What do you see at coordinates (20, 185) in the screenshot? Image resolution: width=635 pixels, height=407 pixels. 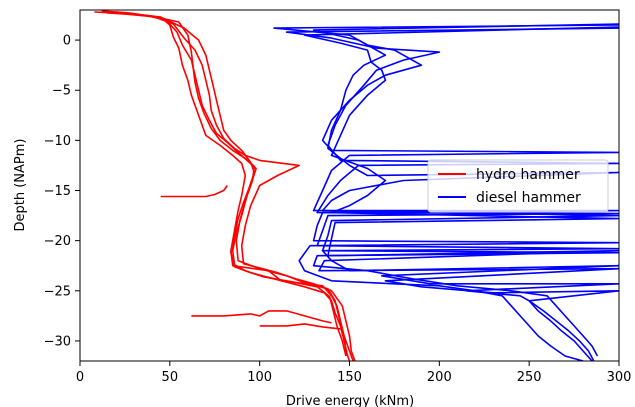 I see `y-axis-label: Depth (NAPm)` at bounding box center [20, 185].